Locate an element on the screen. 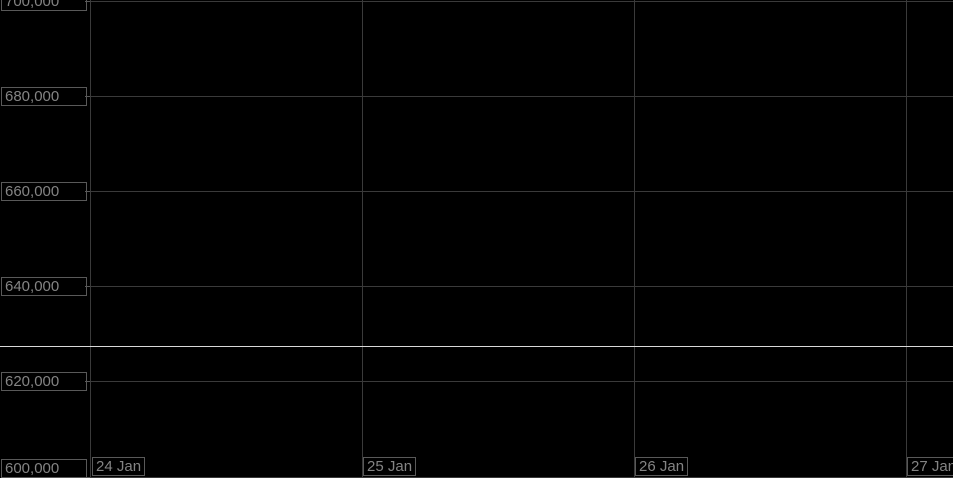 This screenshot has height=478, width=953. y-axis-label-620000: 620,000 is located at coordinates (44, 381).